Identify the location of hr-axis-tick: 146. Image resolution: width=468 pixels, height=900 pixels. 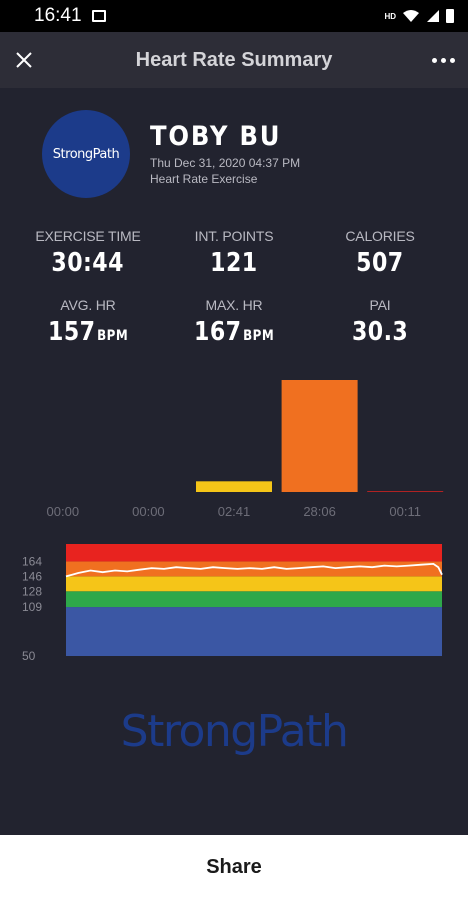
(32, 576).